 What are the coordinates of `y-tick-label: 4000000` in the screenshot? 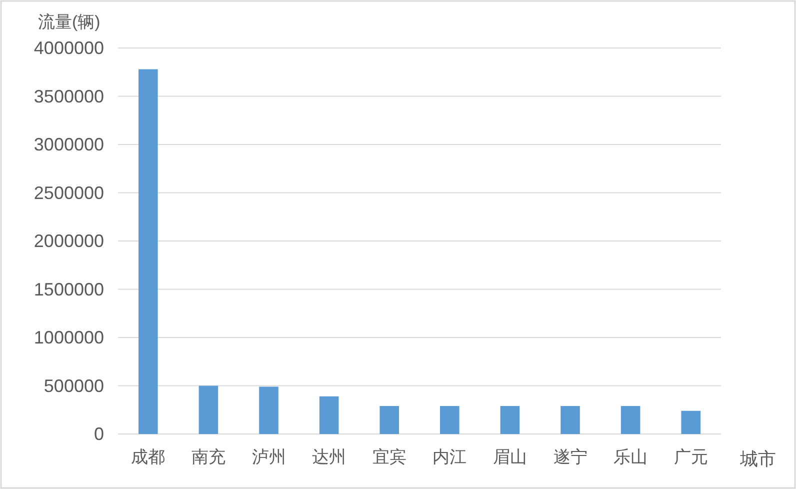 It's located at (69, 48).